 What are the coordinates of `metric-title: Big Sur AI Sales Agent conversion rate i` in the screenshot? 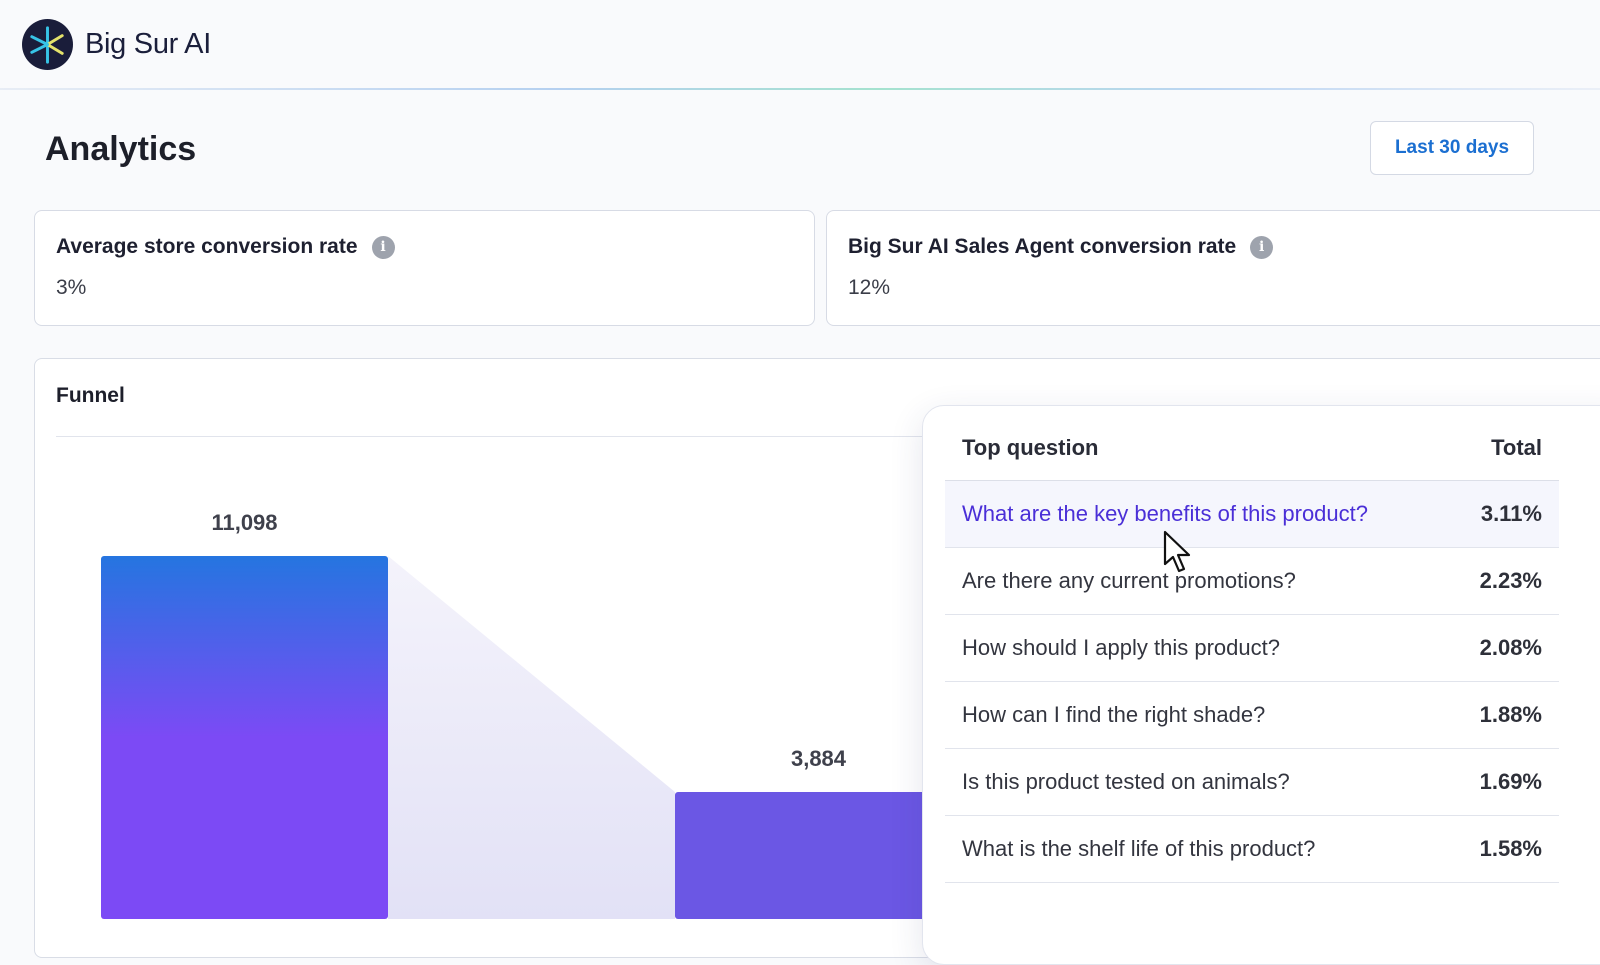 It's located at (1061, 247).